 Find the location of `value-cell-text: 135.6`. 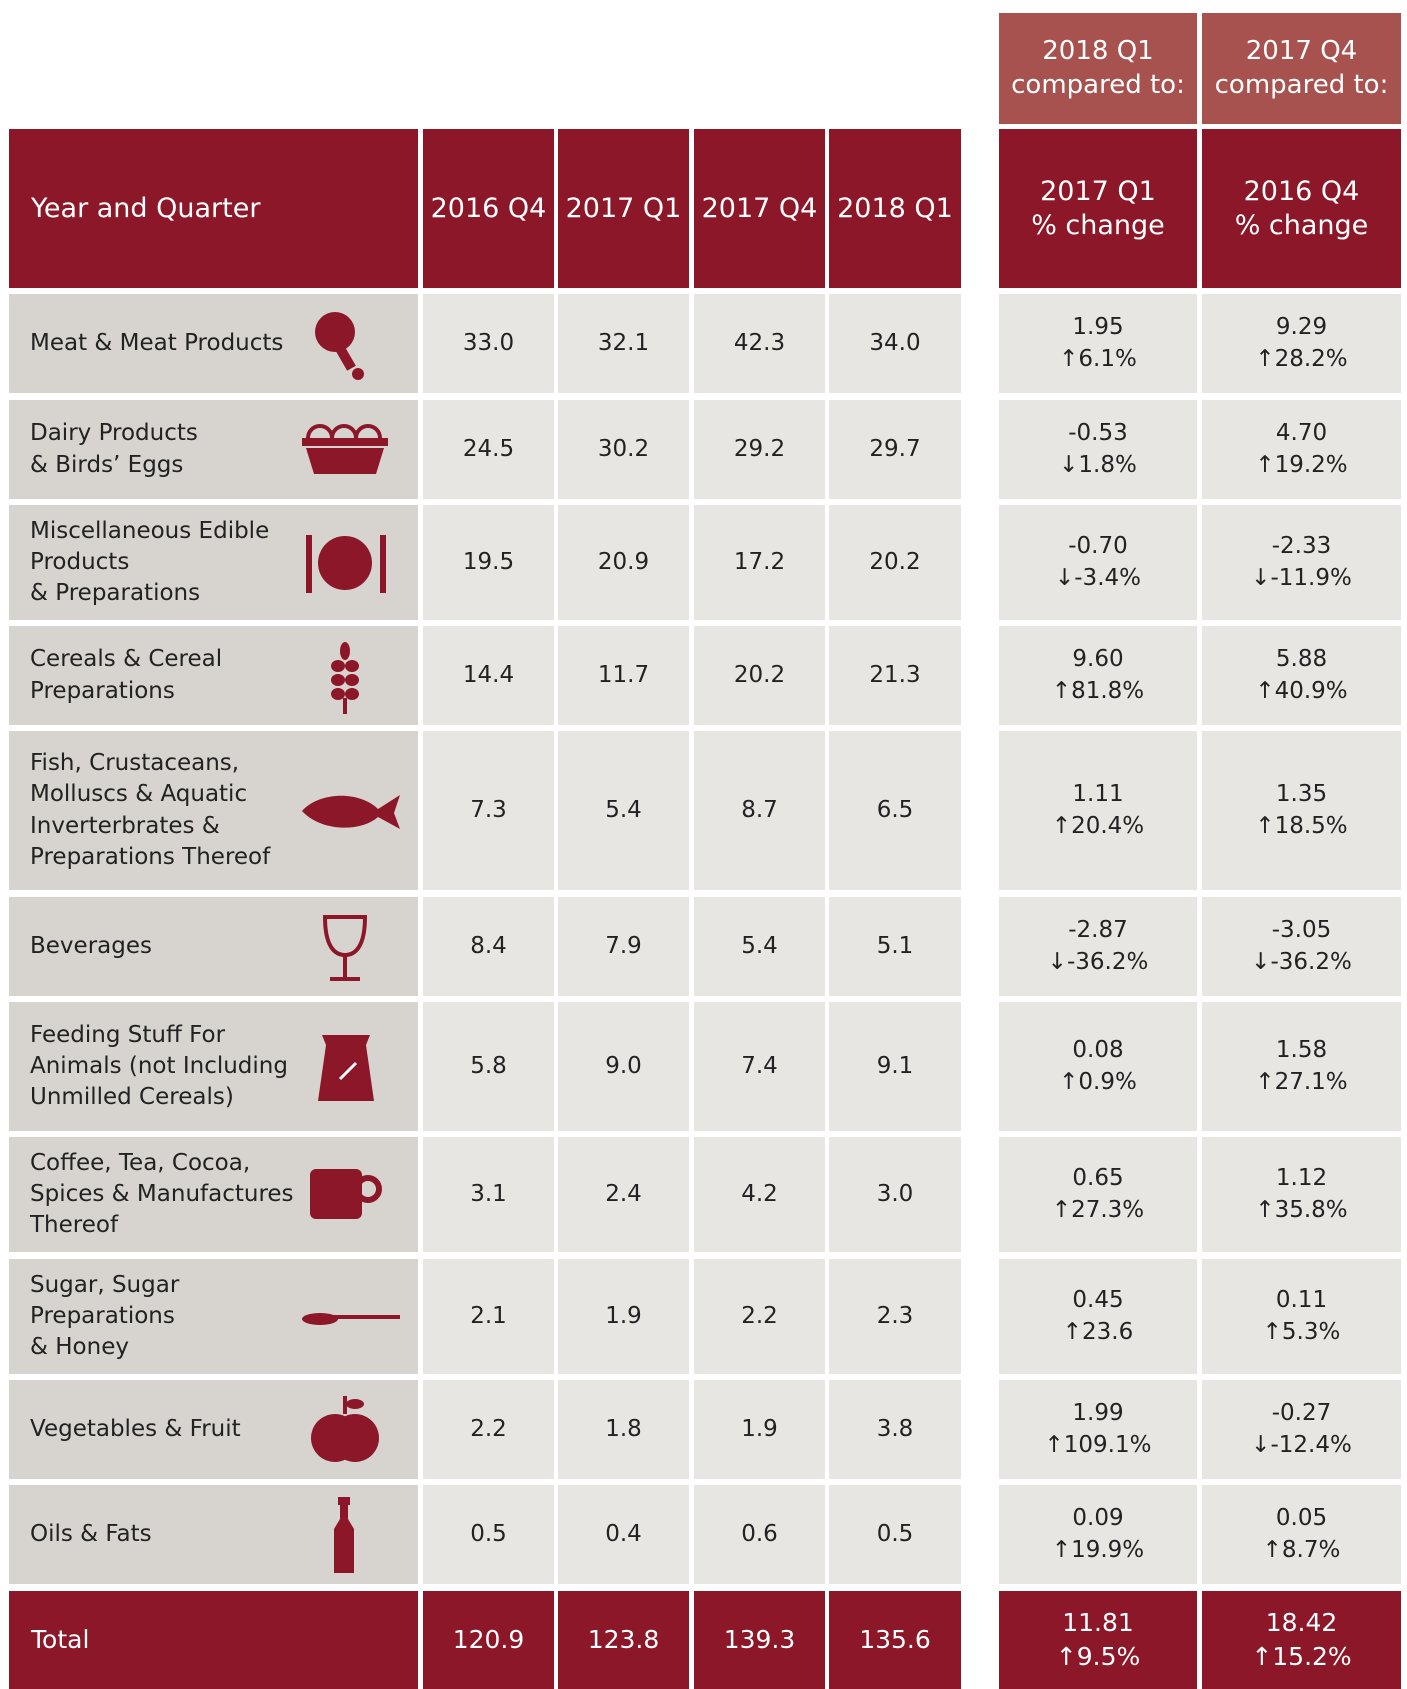

value-cell-text: 135.6 is located at coordinates (895, 1640).